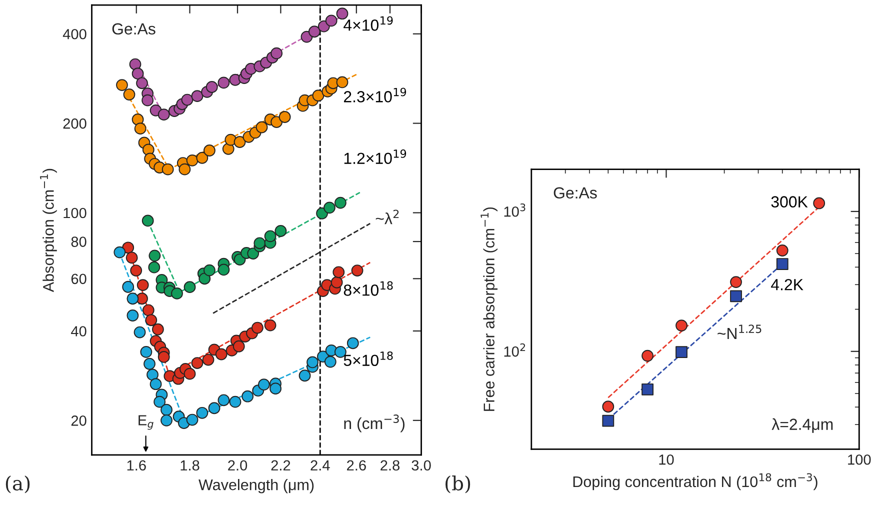 This screenshot has width=874, height=507. What do you see at coordinates (666, 459) in the screenshot?
I see `x-tick-label: 10` at bounding box center [666, 459].